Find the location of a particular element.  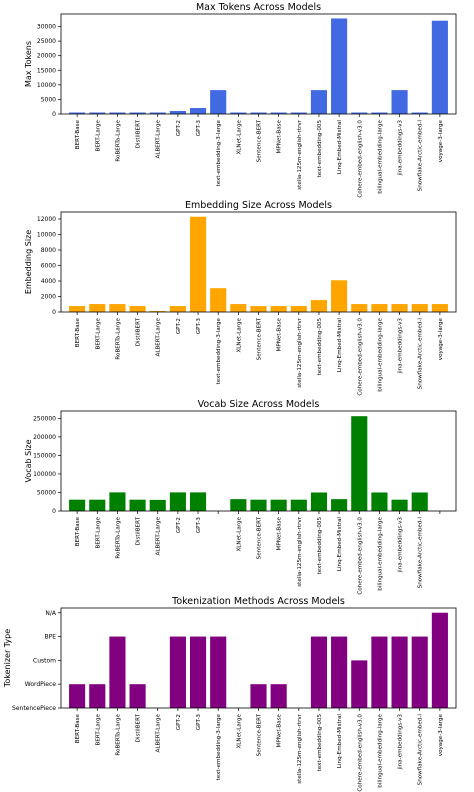

chart-title: Vocab Size Across Models is located at coordinates (259, 404).